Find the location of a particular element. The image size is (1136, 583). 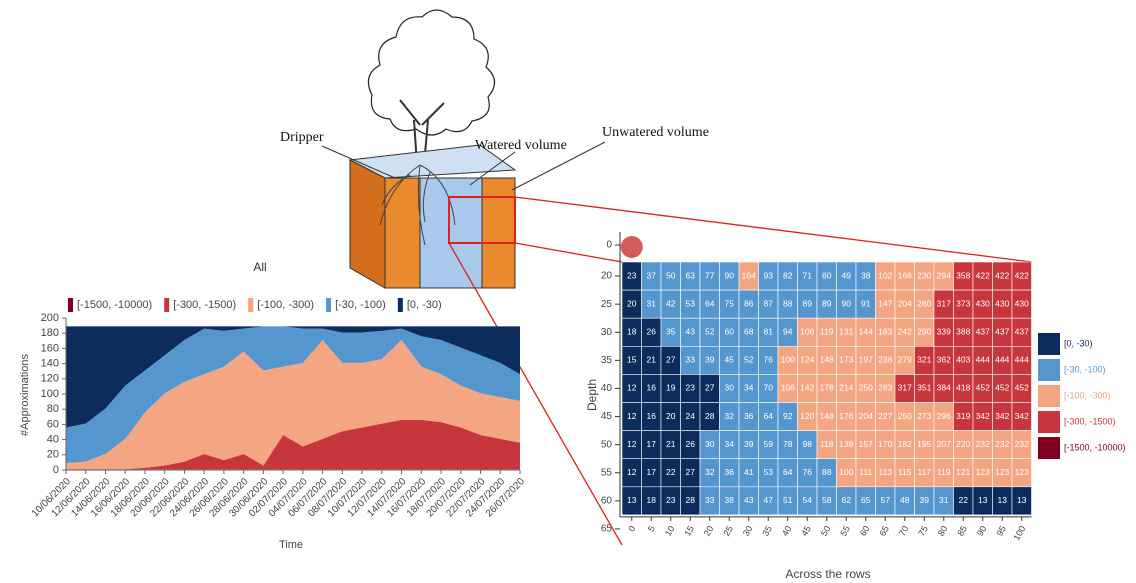

cell-label: 60 is located at coordinates (730, 332).